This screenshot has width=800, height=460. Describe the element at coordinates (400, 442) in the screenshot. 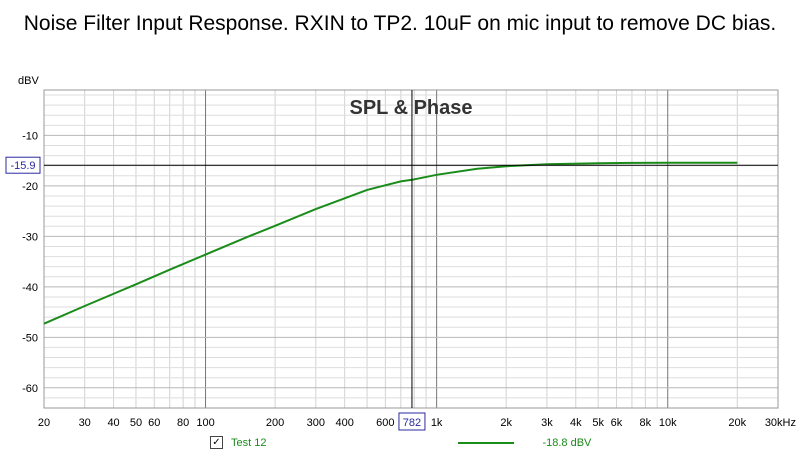

I see `legend: ✓ Test 12 -18.8 dBV` at that location.